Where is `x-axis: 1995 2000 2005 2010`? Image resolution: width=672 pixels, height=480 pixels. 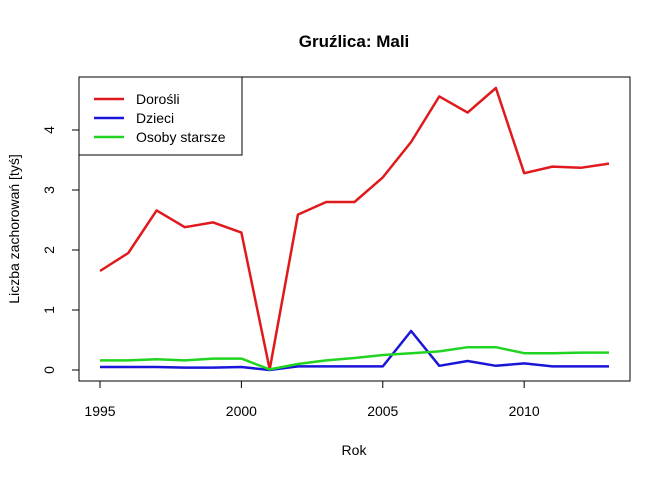
x-axis: 1995 2000 2005 2010 is located at coordinates (312, 400).